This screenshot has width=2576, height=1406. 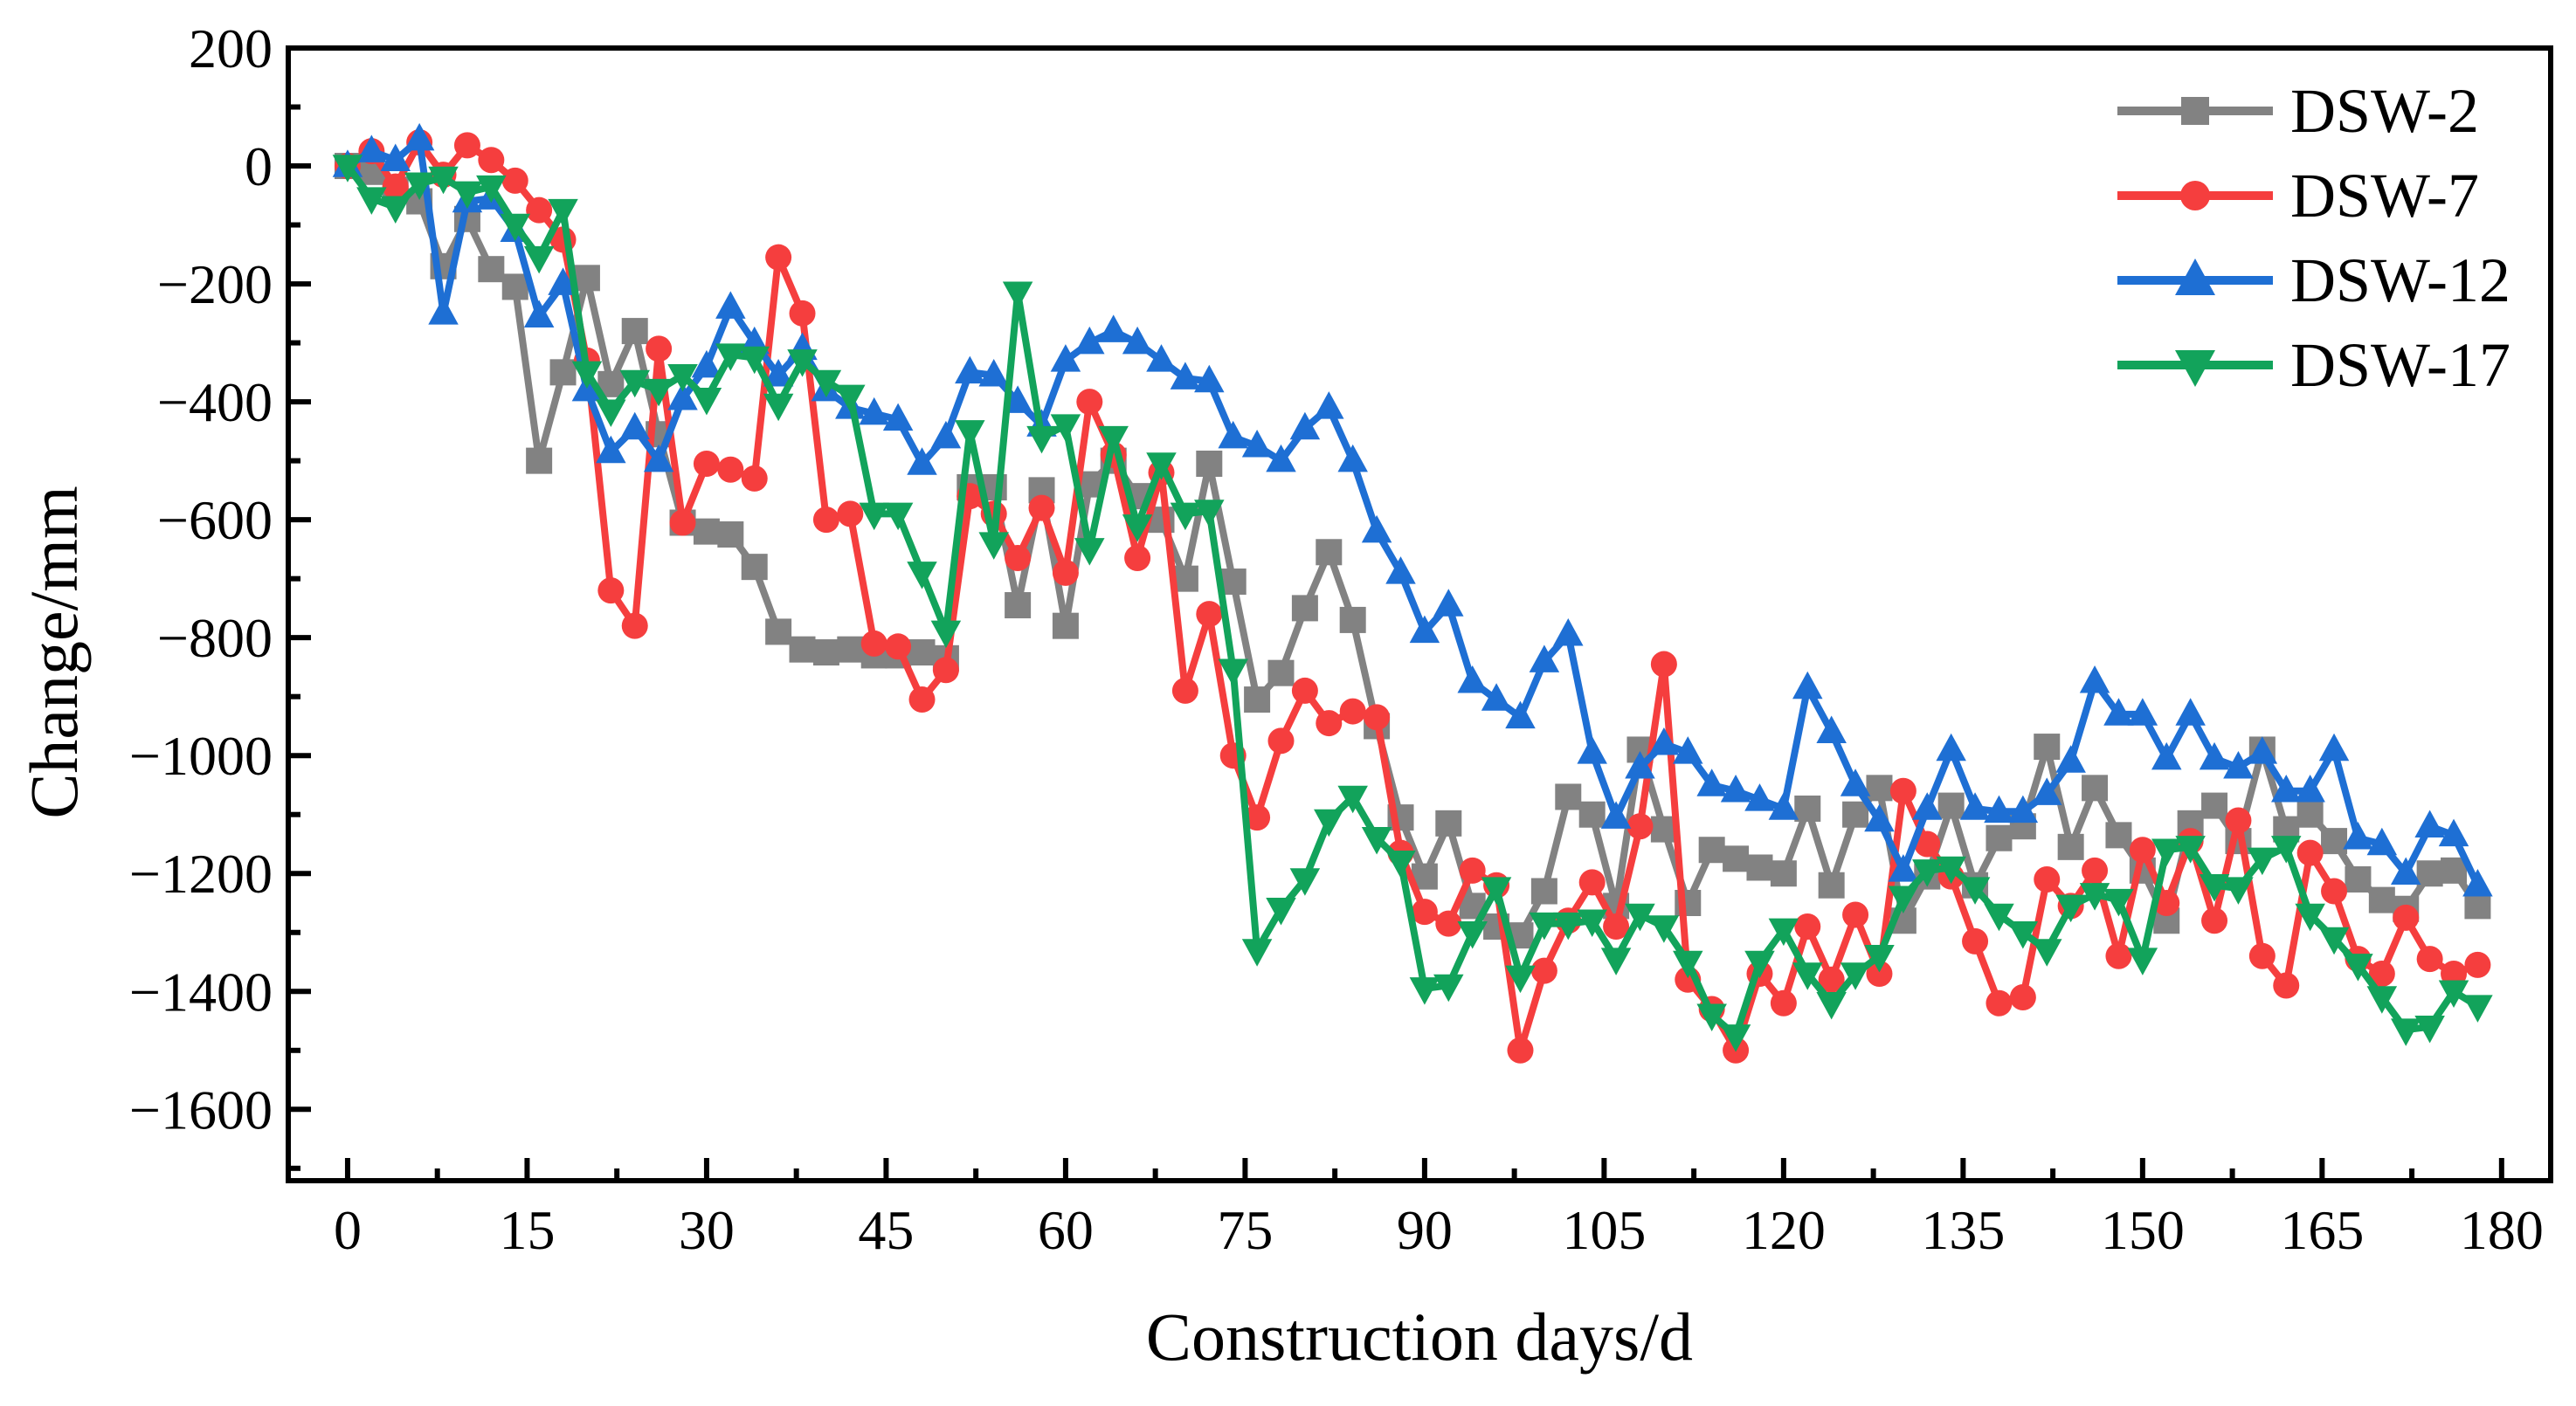 What do you see at coordinates (259, 166) in the screenshot?
I see `y-tick-label: 0` at bounding box center [259, 166].